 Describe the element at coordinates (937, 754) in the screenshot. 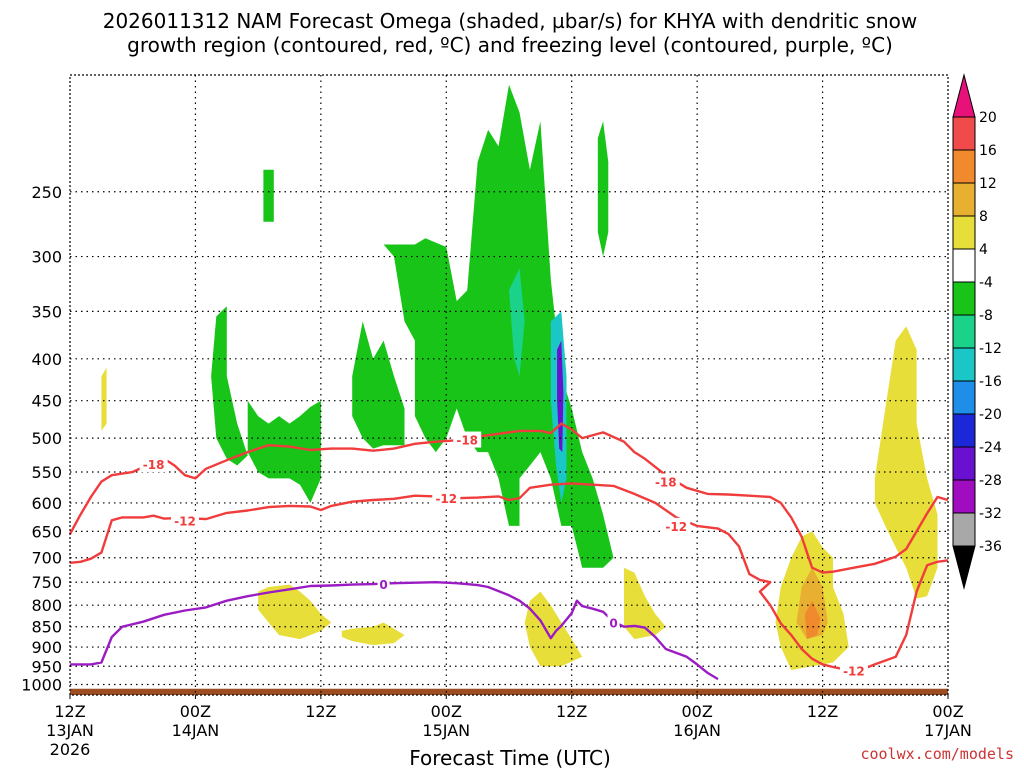

I see `credit-link: coolwx.com/models` at that location.